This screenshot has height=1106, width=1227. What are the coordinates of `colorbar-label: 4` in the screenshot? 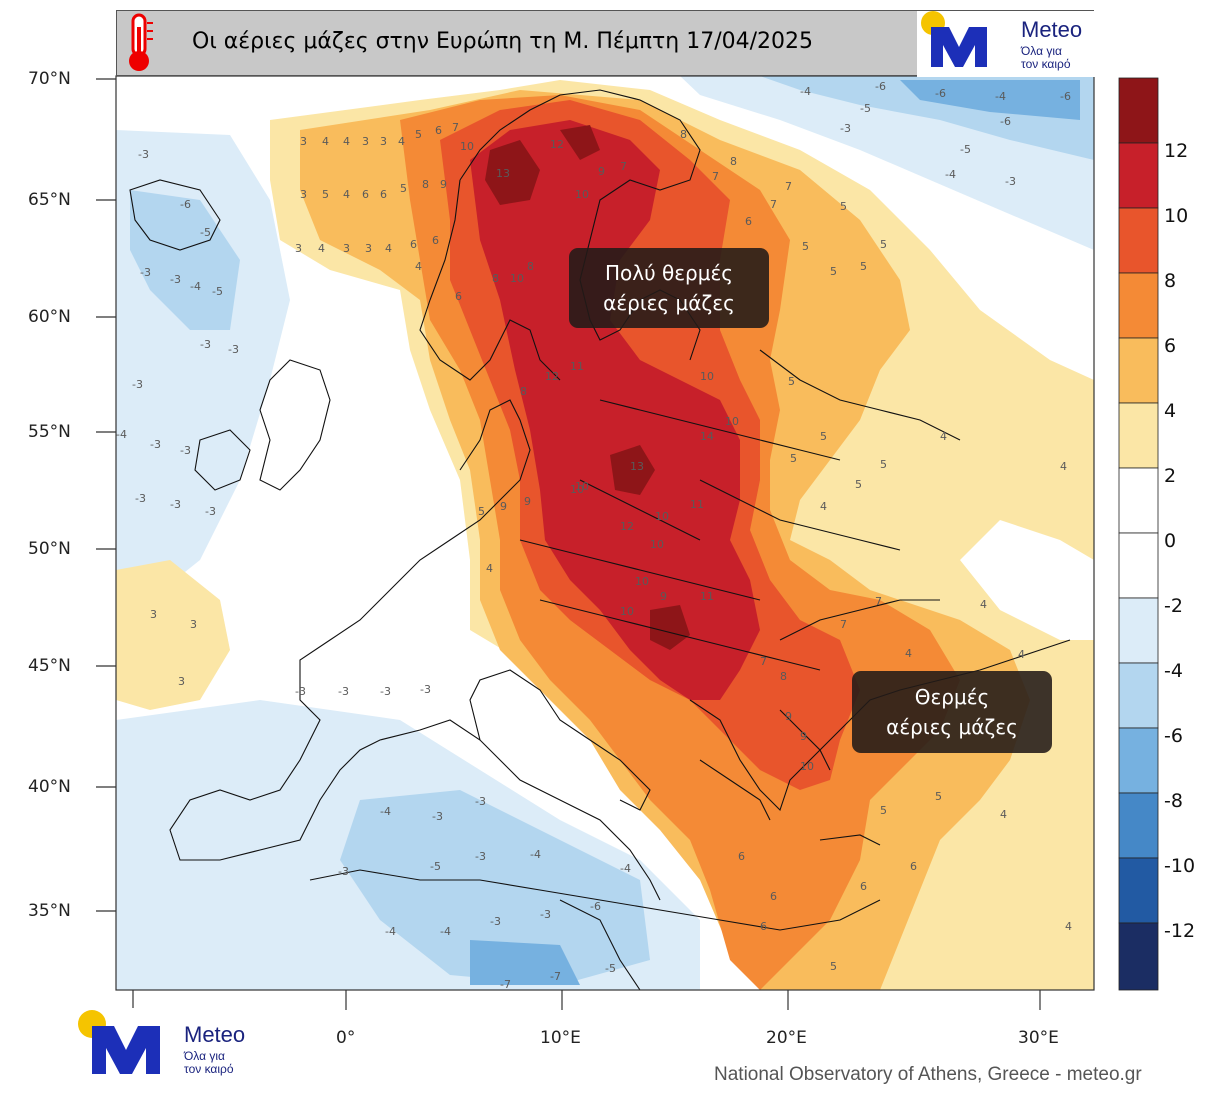 It's located at (1170, 411).